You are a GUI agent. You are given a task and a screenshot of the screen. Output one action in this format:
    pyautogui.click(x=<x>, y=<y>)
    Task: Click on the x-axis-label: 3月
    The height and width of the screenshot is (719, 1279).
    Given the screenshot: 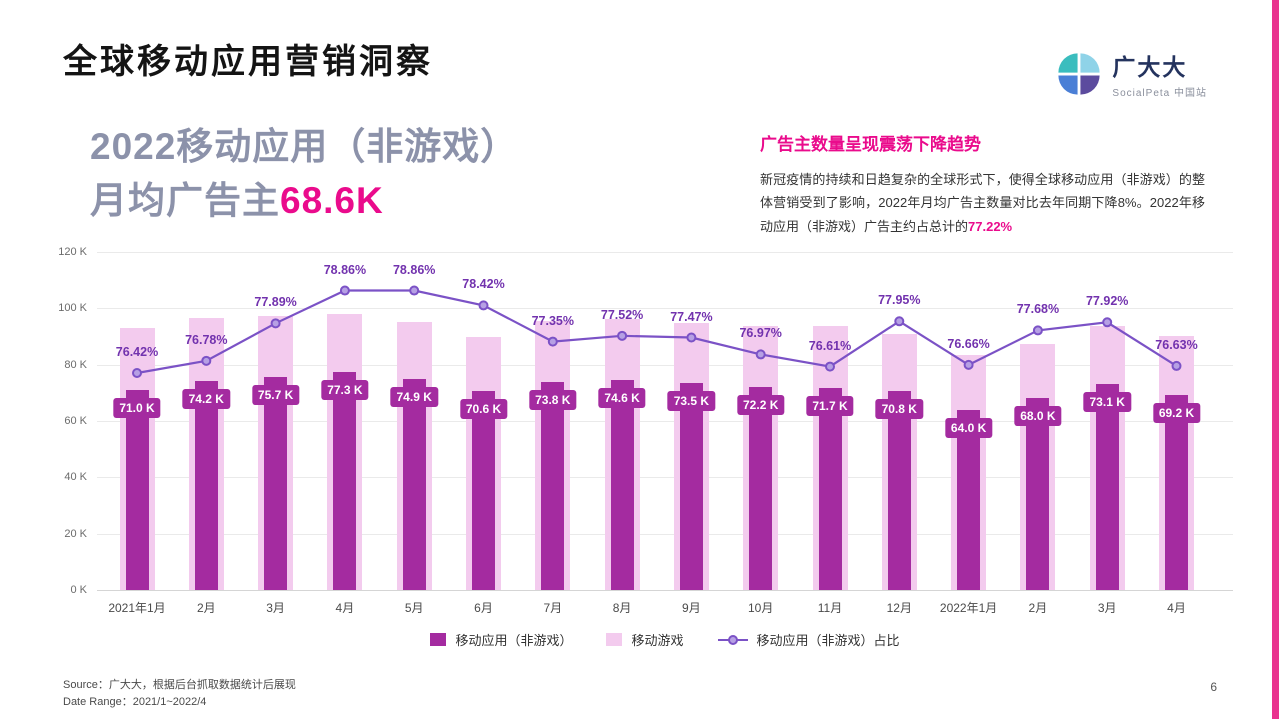 What is the action you would take?
    pyautogui.click(x=275, y=608)
    